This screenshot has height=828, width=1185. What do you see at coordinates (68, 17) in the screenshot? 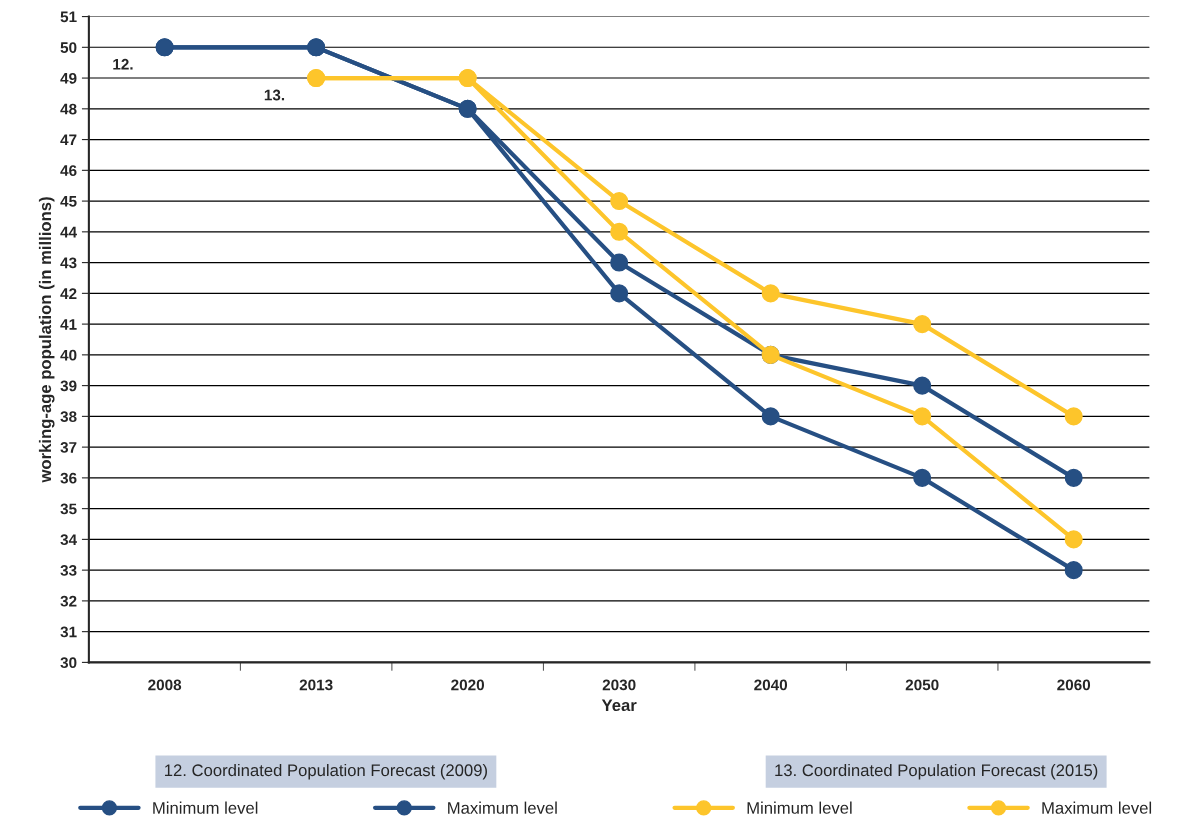
I see `y-tick-label: 51` at bounding box center [68, 17].